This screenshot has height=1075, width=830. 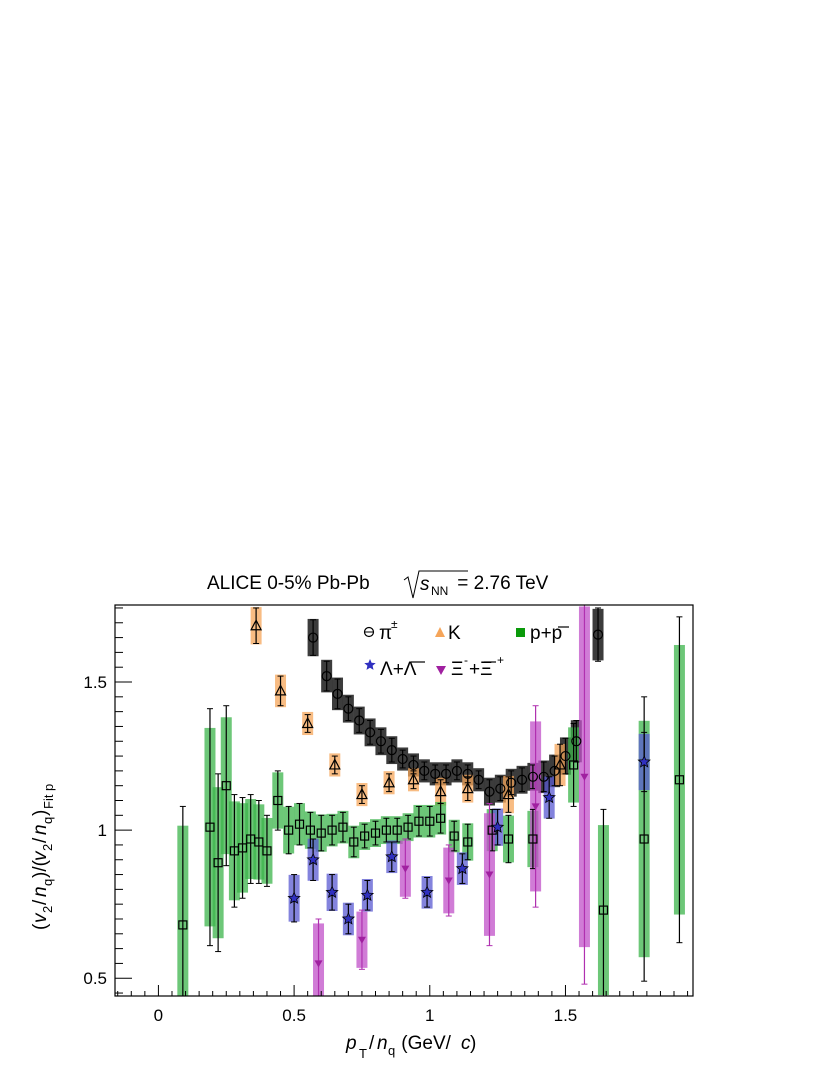 I want to click on ylabel-v: v, so click(x=40, y=917).